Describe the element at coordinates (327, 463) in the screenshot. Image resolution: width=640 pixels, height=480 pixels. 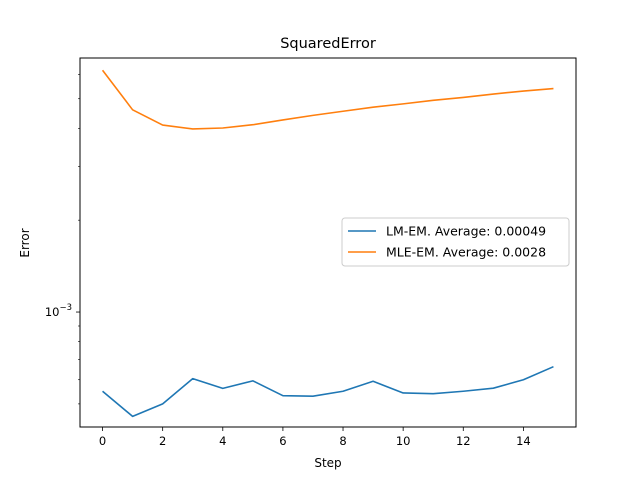
I see `x-axis-label: Step` at that location.